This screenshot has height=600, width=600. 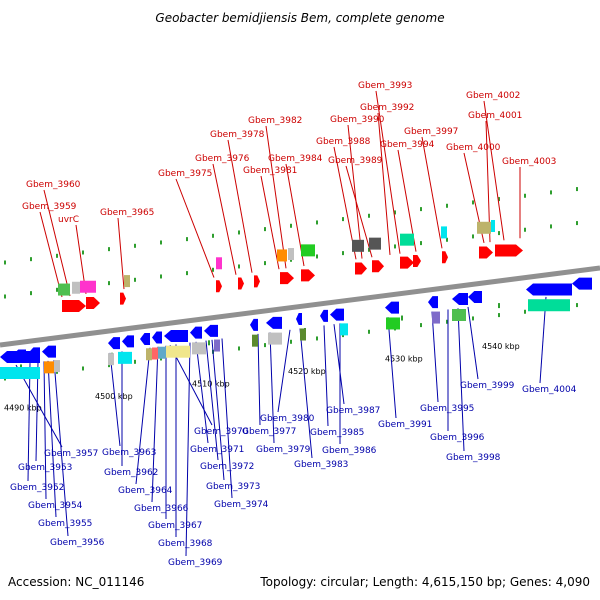 I want to click on gene-label: Gbem_3998, so click(x=473, y=458).